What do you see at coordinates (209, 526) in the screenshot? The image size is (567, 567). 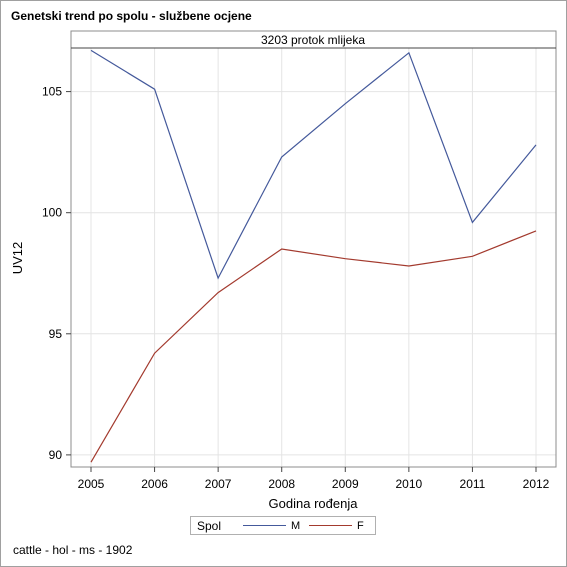 I see `legend-title: Spol` at bounding box center [209, 526].